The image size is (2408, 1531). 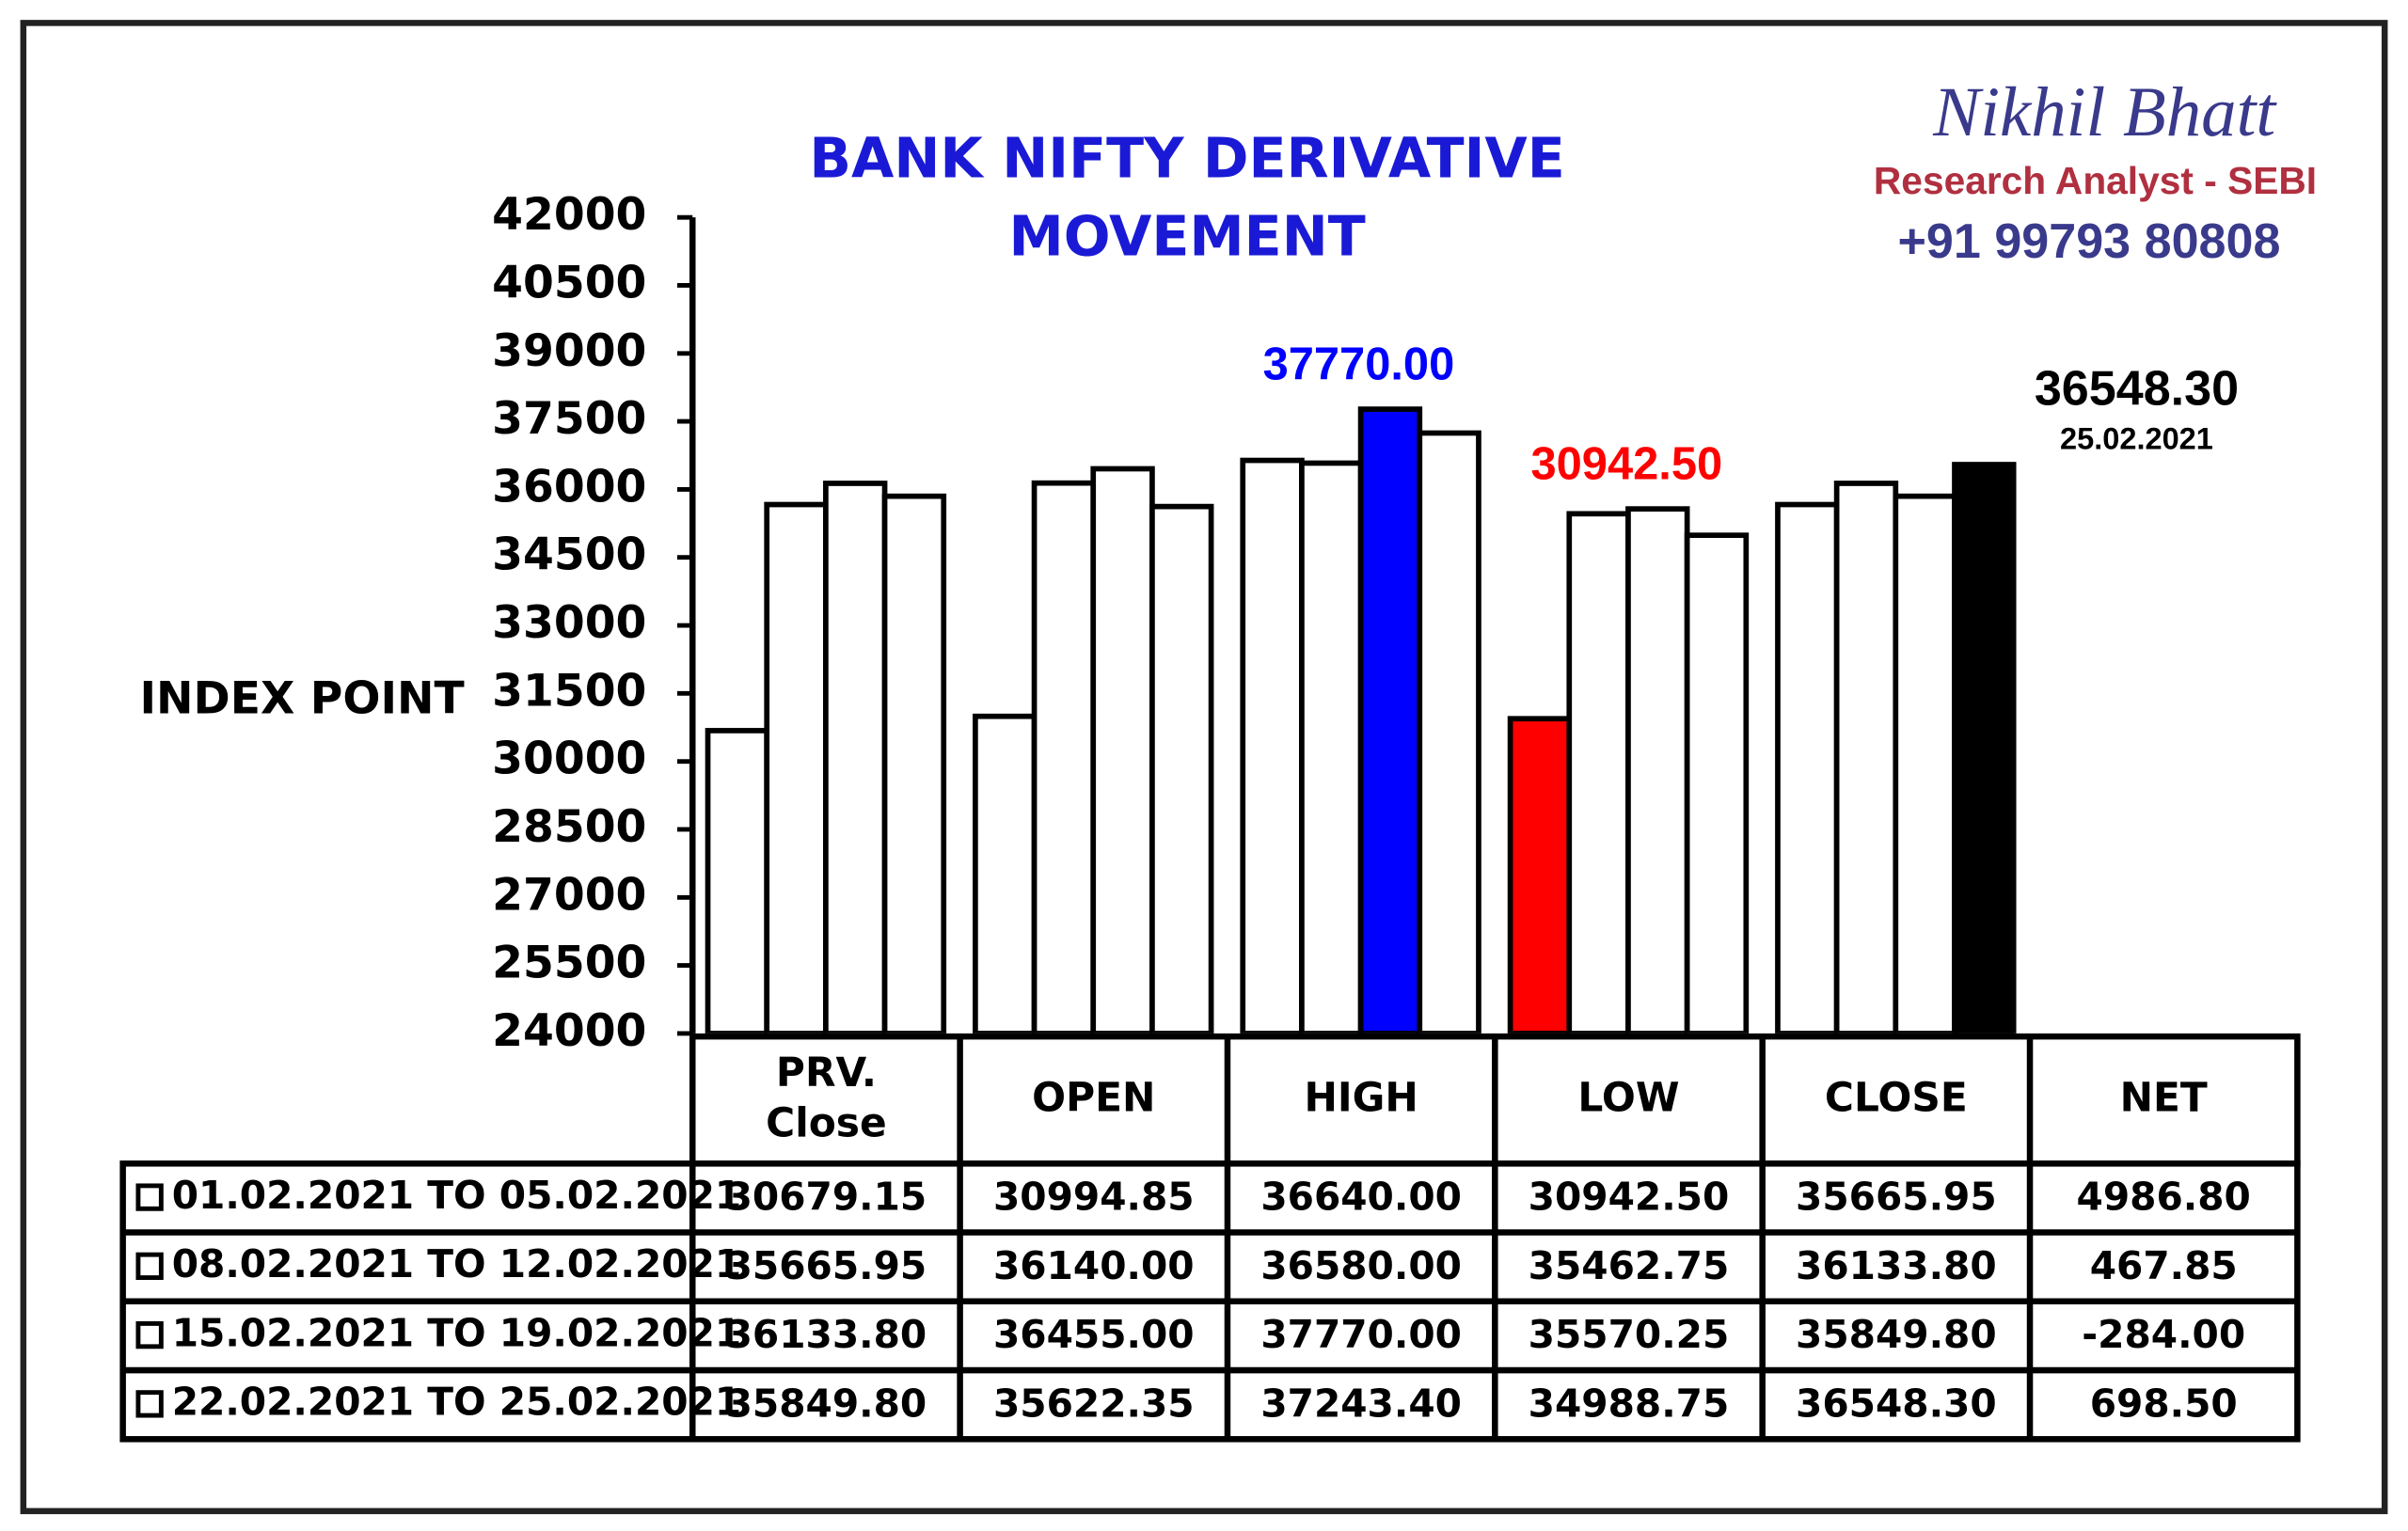 What do you see at coordinates (569, 282) in the screenshot?
I see `y-tick-label: 40500` at bounding box center [569, 282].